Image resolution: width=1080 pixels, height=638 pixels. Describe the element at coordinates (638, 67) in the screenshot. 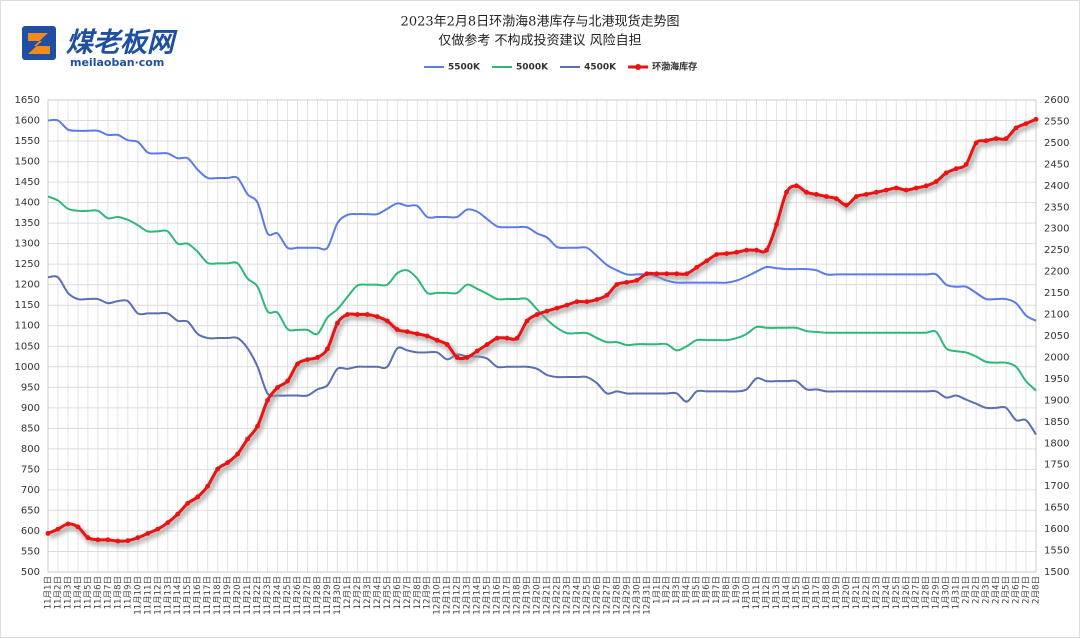

I see `legend-marker` at that location.